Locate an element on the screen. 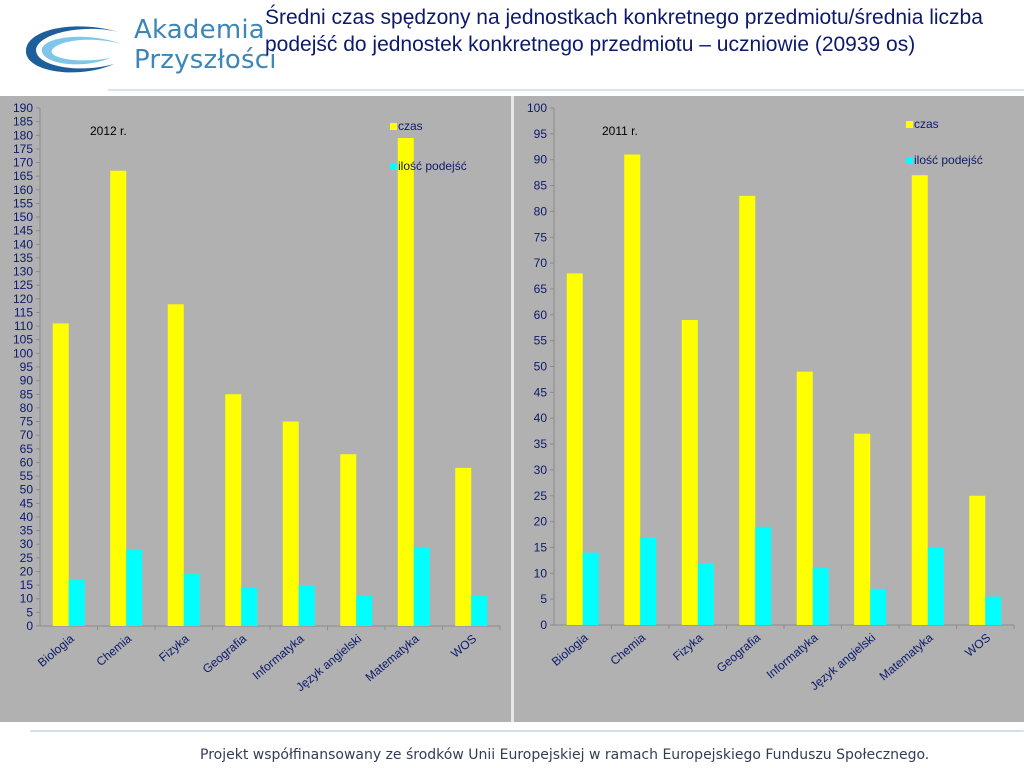 The image size is (1024, 768). y-tick-label: 170 is located at coordinates (23, 163).